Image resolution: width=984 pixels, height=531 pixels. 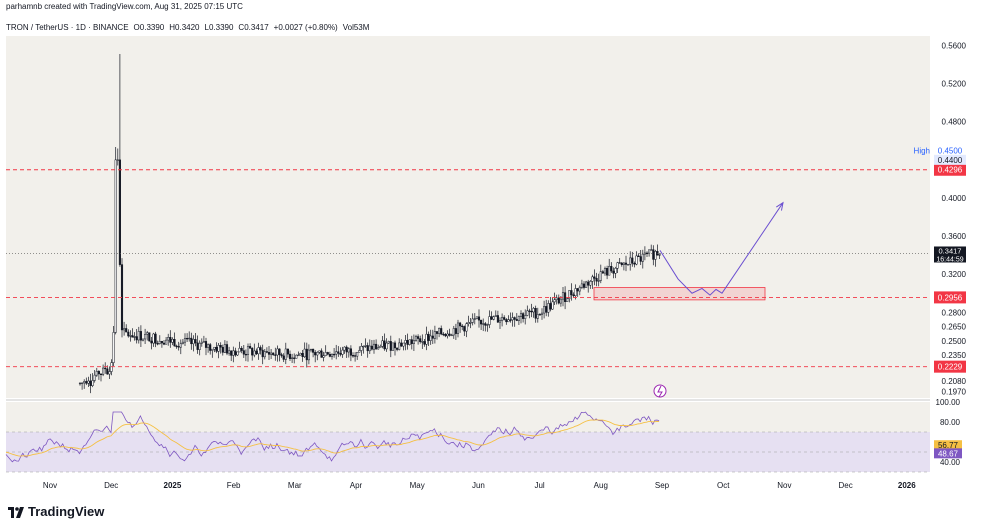 I want to click on level-badge, so click(x=950, y=297).